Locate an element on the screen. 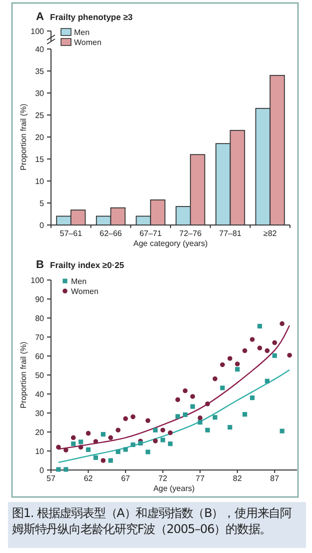 The image size is (312, 553). caption: 图1. 根据虚弱表型（A）和虚弱指数（B），使用来自阿姆斯特丹纵向老龄化研究F波（2005–06）的数据。 is located at coordinates (157, 525).